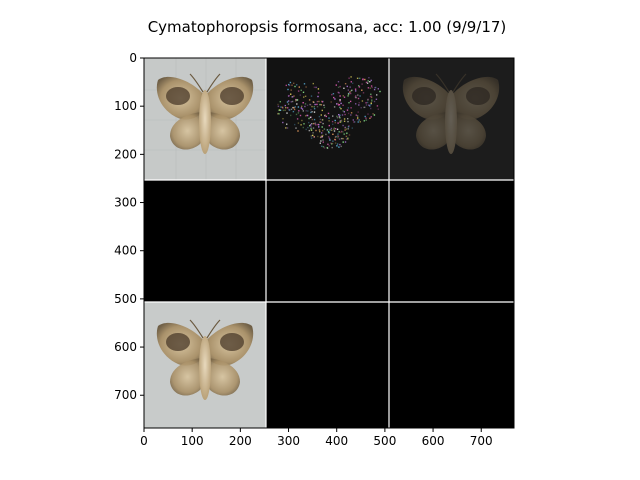 The image size is (640, 480). I want to click on x-tick-label: 300, so click(288, 441).